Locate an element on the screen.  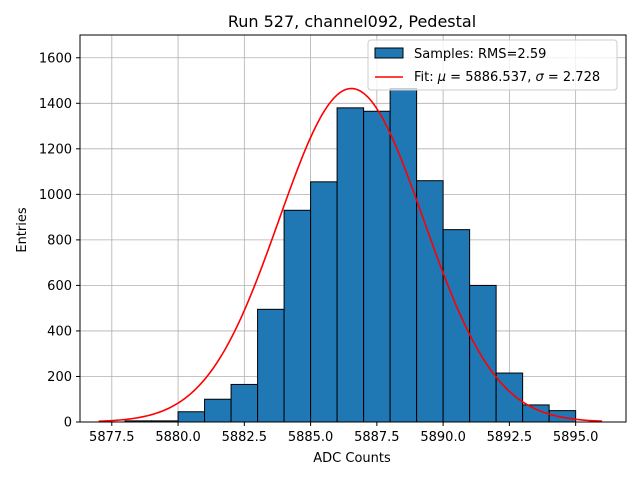
y-tick-label: 800 is located at coordinates (59, 240).